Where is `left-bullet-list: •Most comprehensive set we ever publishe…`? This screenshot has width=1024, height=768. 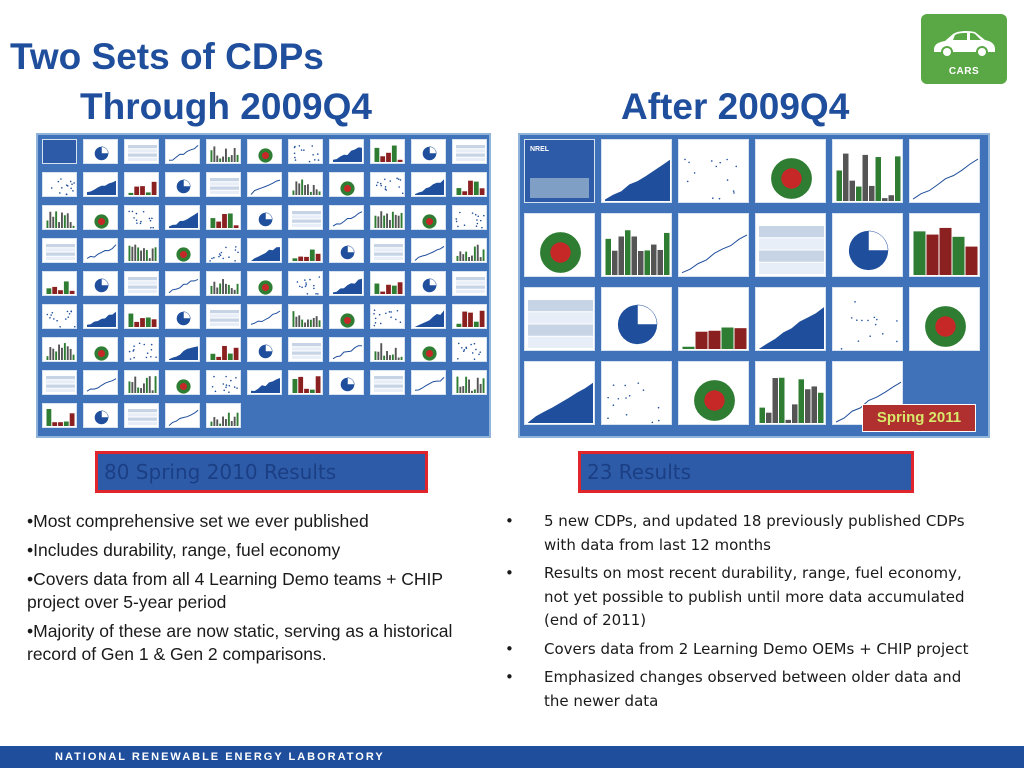 left-bullet-list: •Most comprehensive set we ever publishe… is located at coordinates (247, 591).